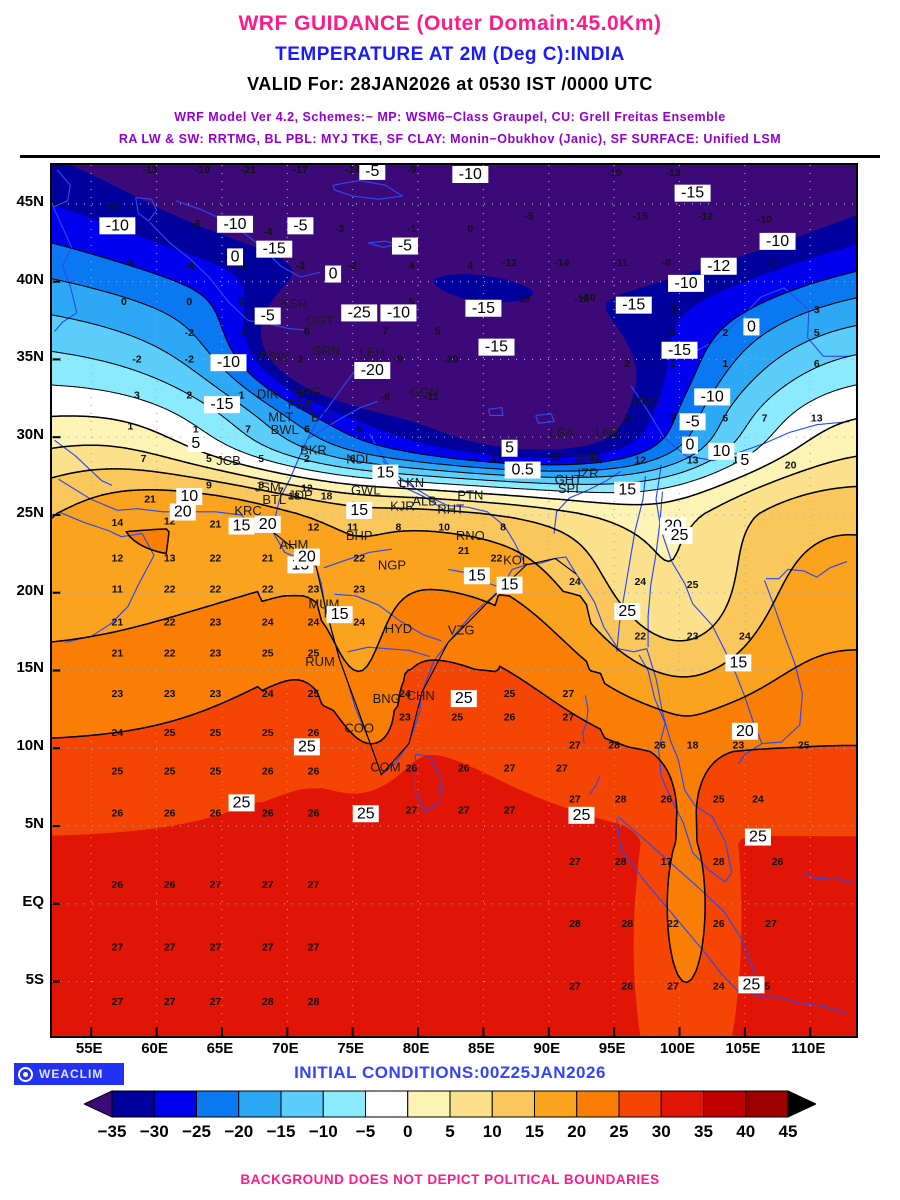 Image resolution: width=900 pixels, height=1200 pixels. Describe the element at coordinates (721, 451) in the screenshot. I see `contour-label: 10` at that location.